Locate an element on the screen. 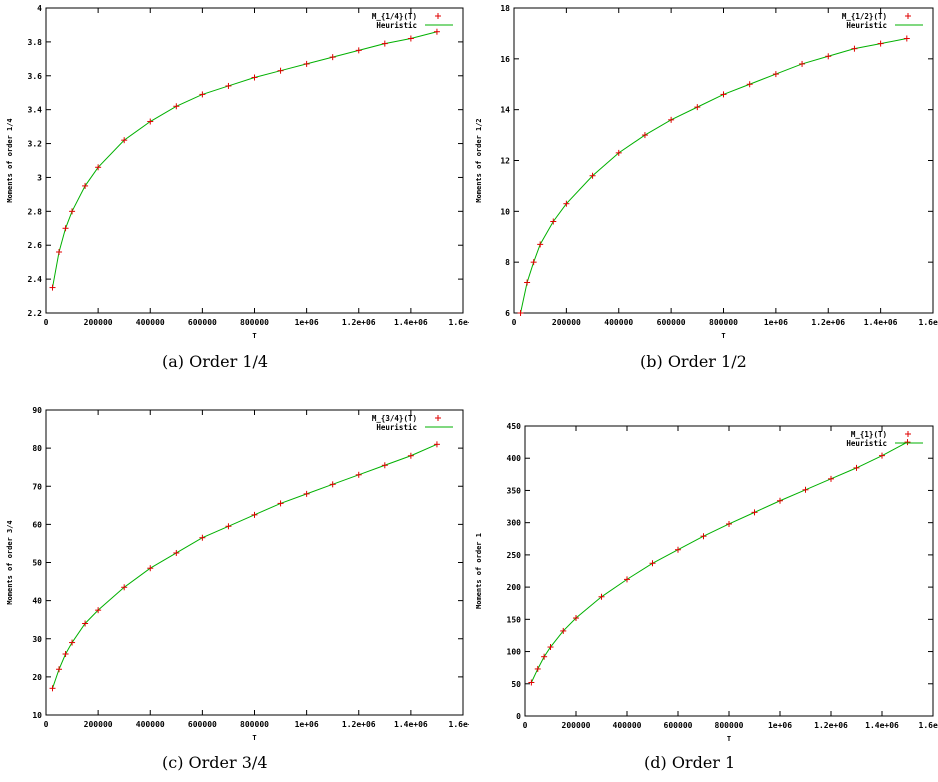  y-tick-label: 3.2 is located at coordinates (35, 144).